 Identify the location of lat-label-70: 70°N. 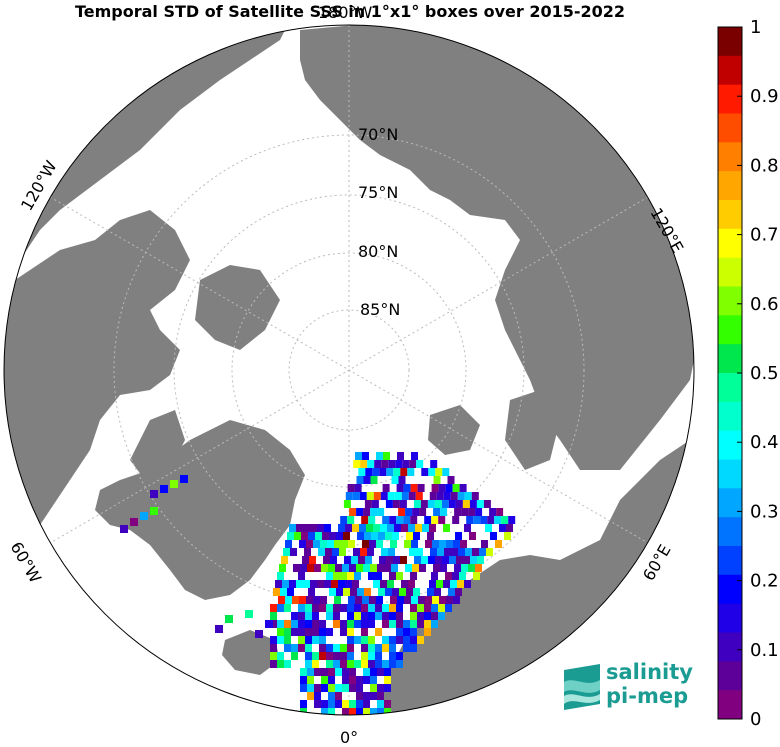
(378, 134).